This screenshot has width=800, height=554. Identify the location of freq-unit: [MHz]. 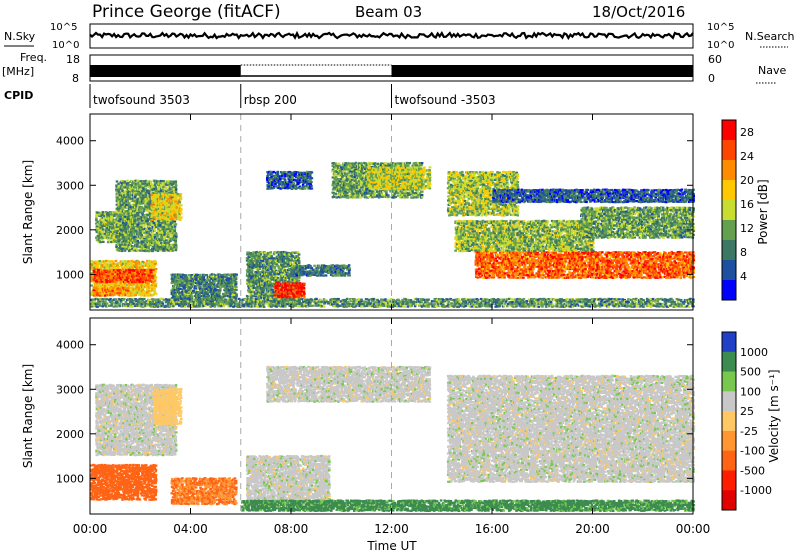
(18, 71).